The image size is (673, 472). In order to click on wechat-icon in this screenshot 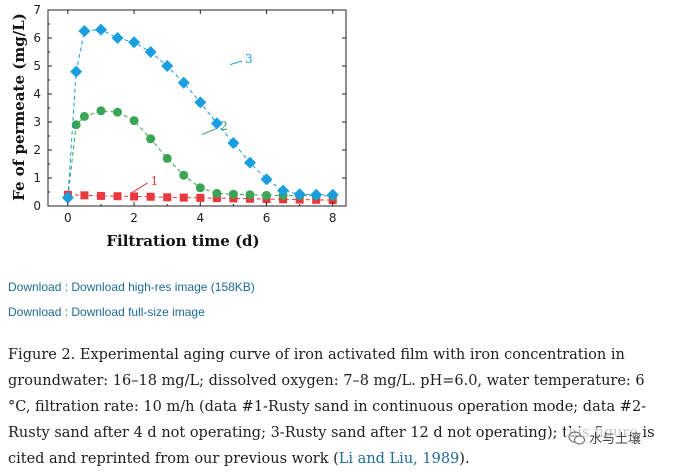, I will do `click(577, 437)`.